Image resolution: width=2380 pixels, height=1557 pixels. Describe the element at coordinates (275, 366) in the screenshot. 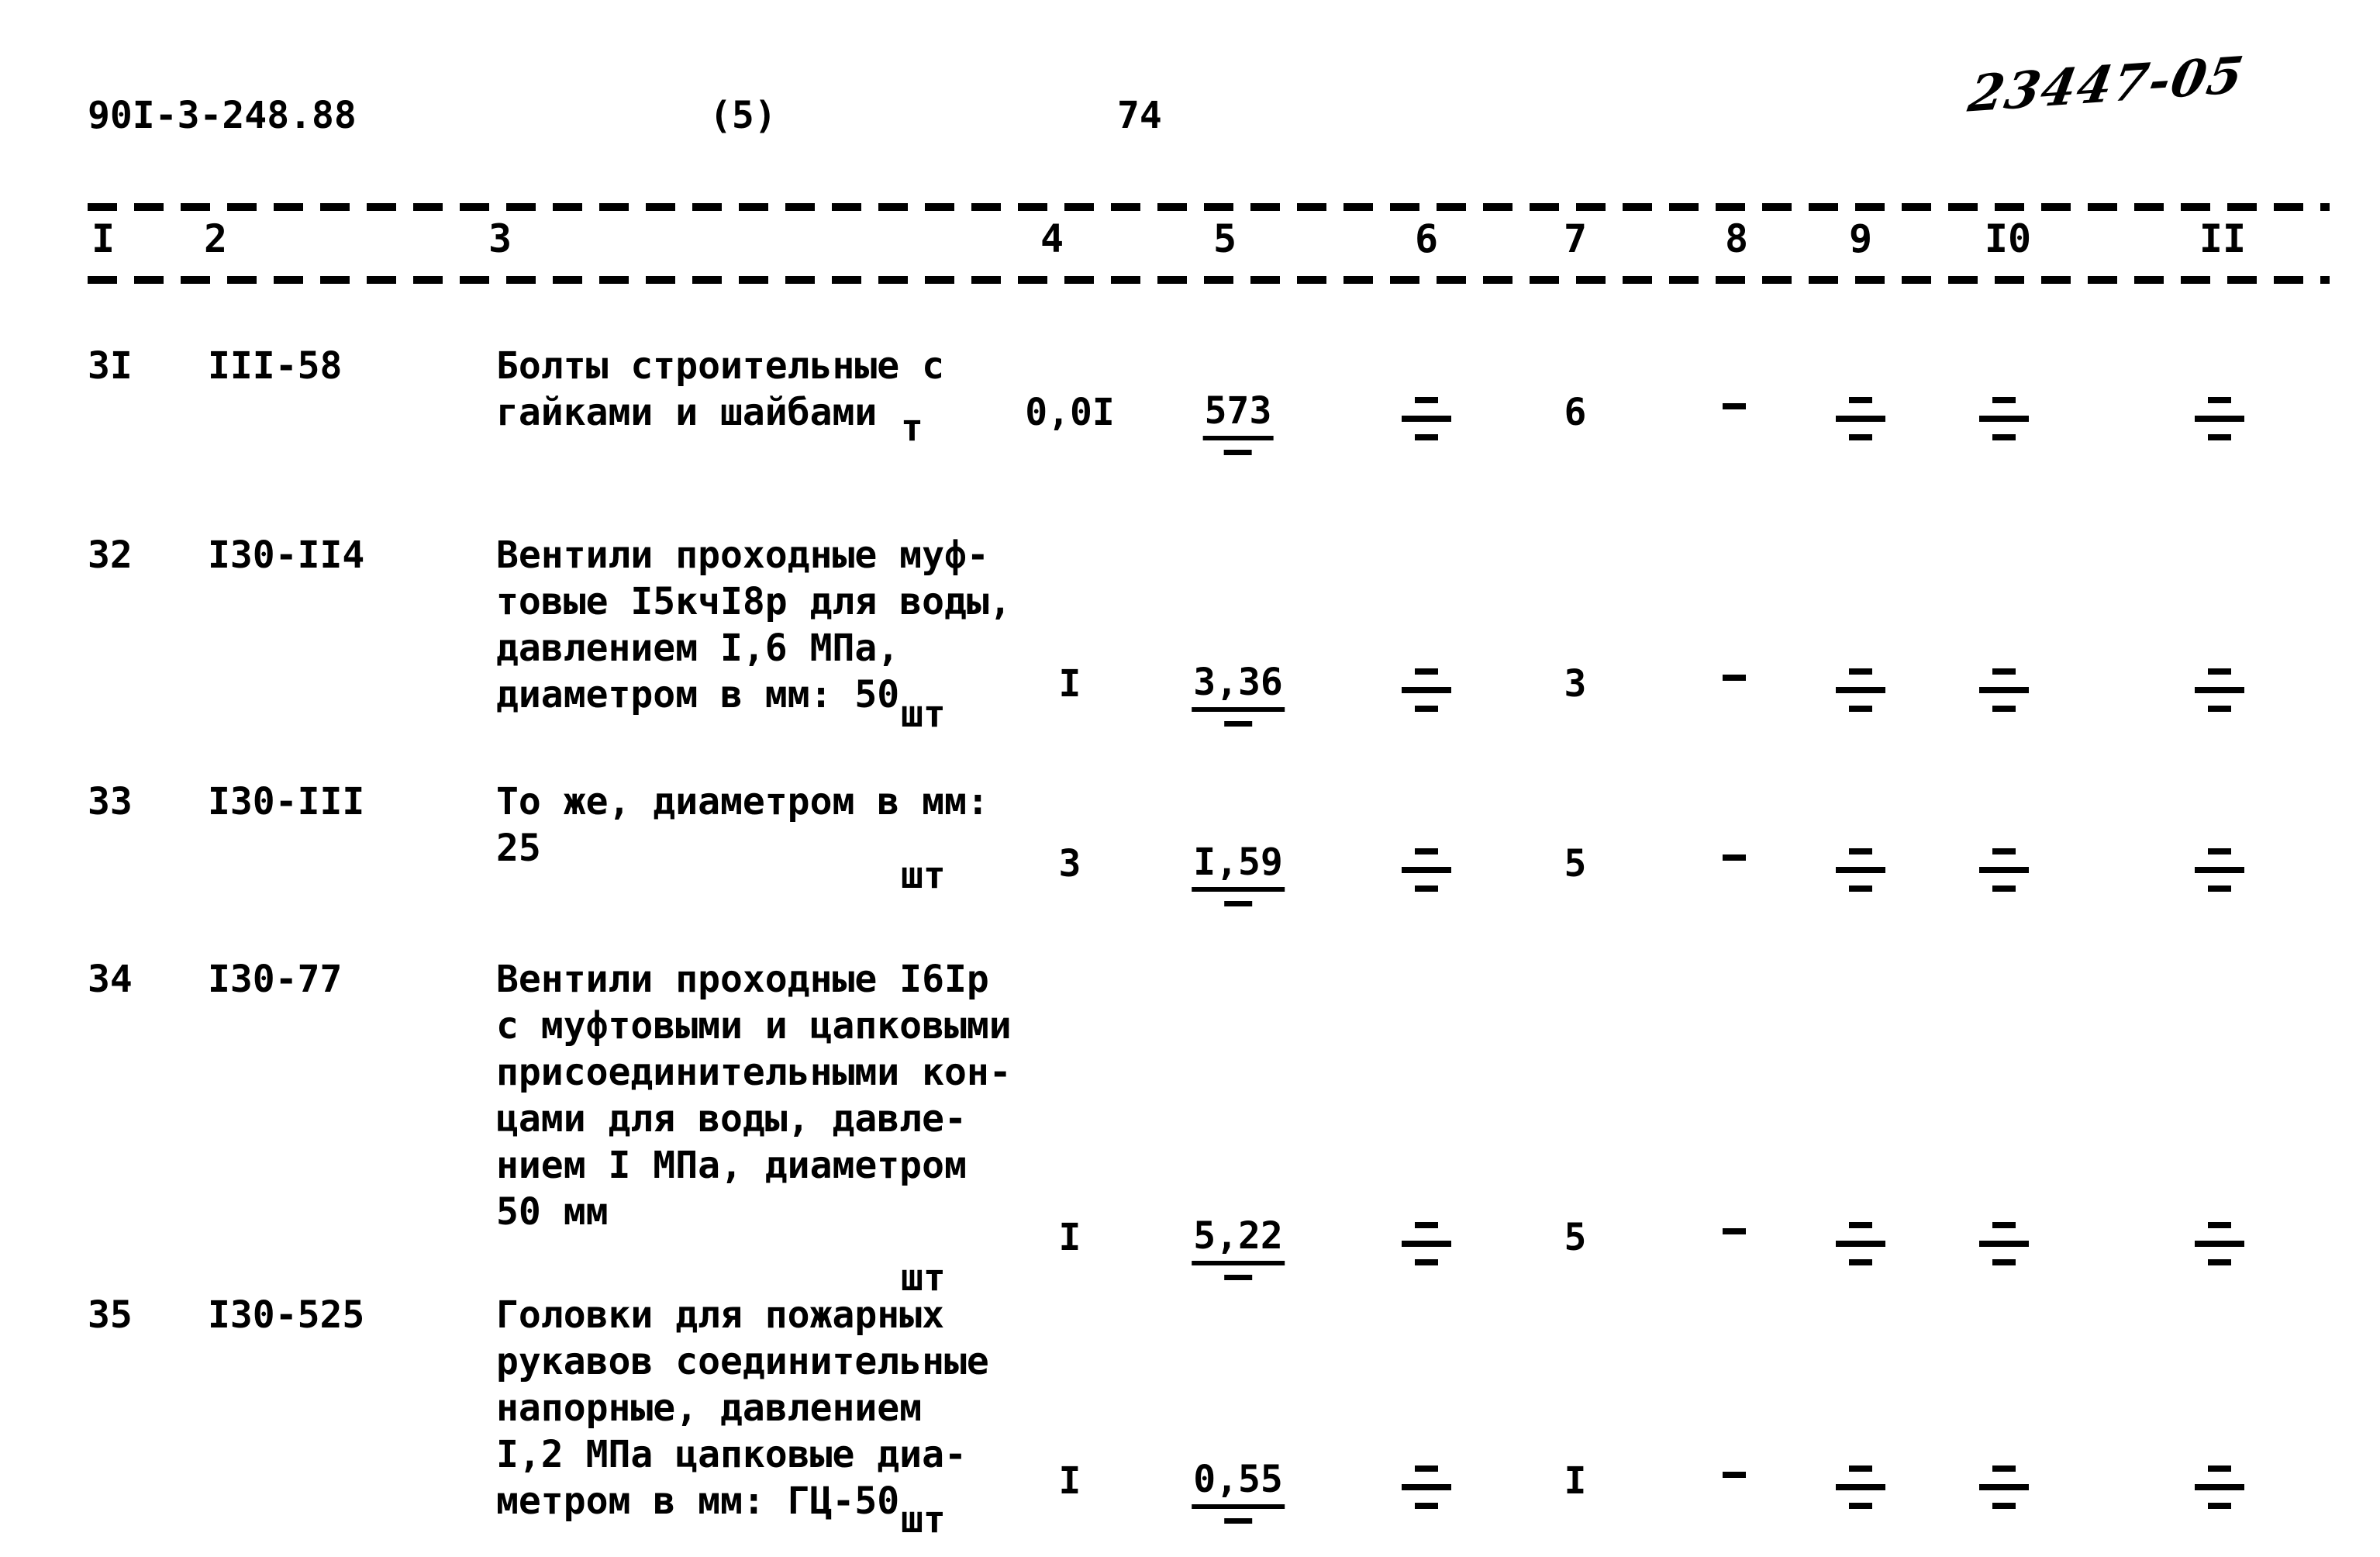

I see `row-code: III-58` at that location.